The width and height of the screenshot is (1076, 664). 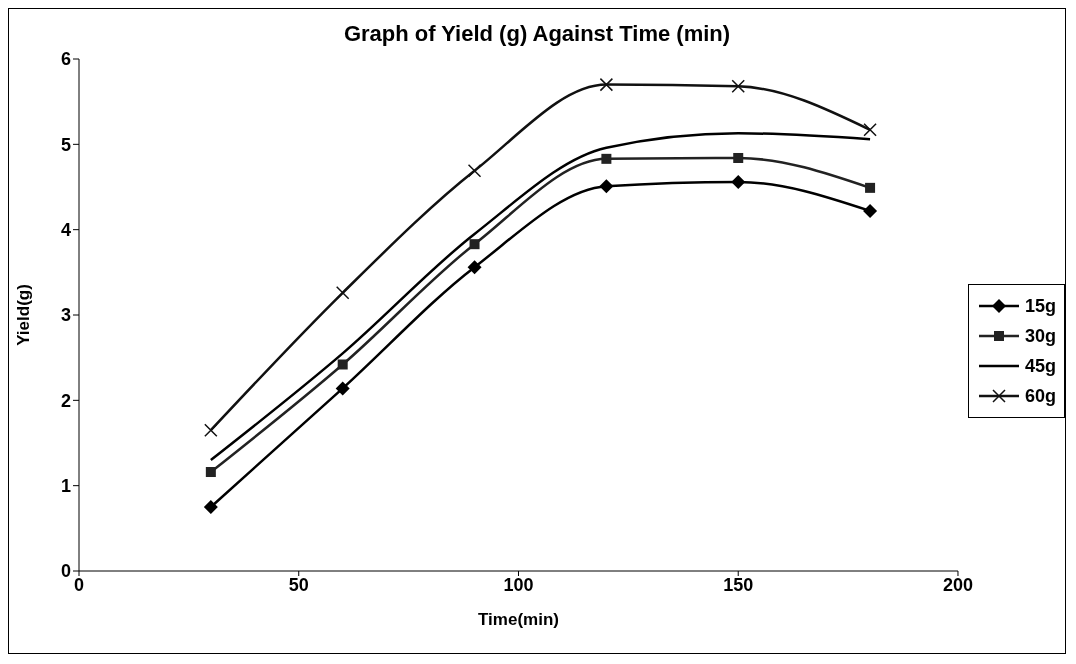 I want to click on legend-label: 60g, so click(x=1040, y=396).